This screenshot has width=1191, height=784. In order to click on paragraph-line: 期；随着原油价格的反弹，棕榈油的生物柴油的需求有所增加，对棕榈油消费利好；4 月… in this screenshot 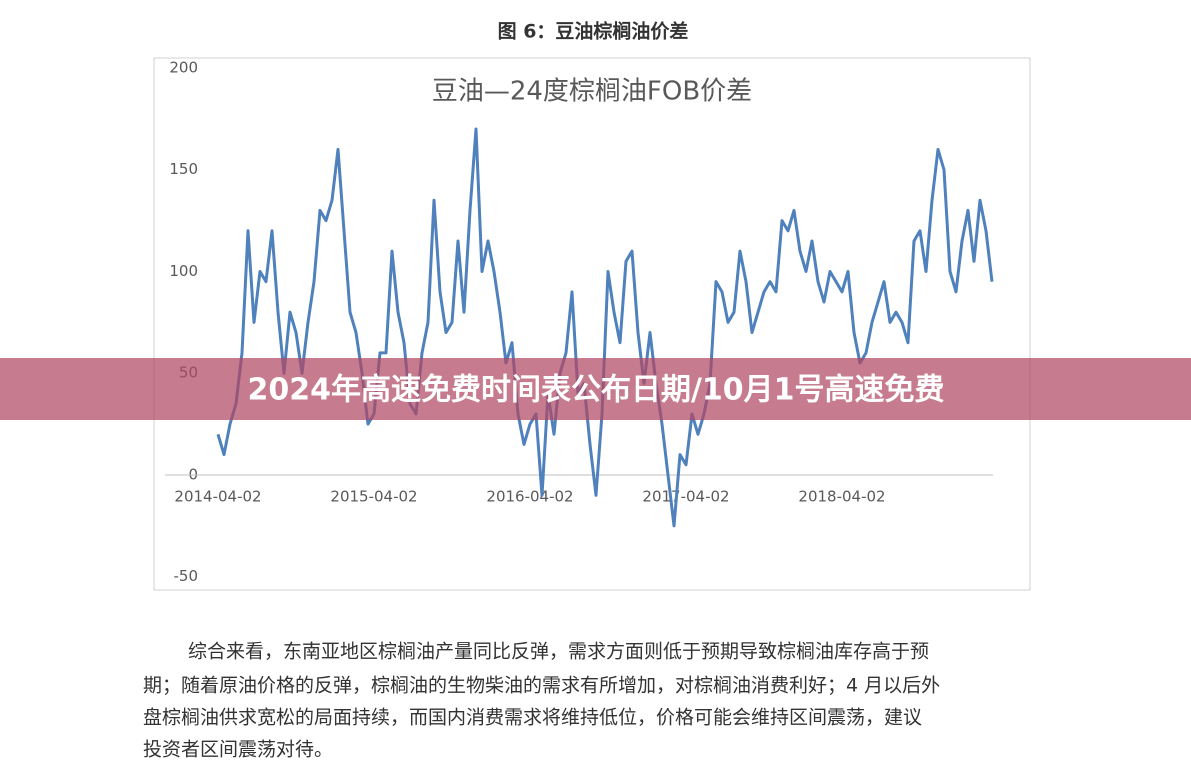, I will do `click(541, 686)`.